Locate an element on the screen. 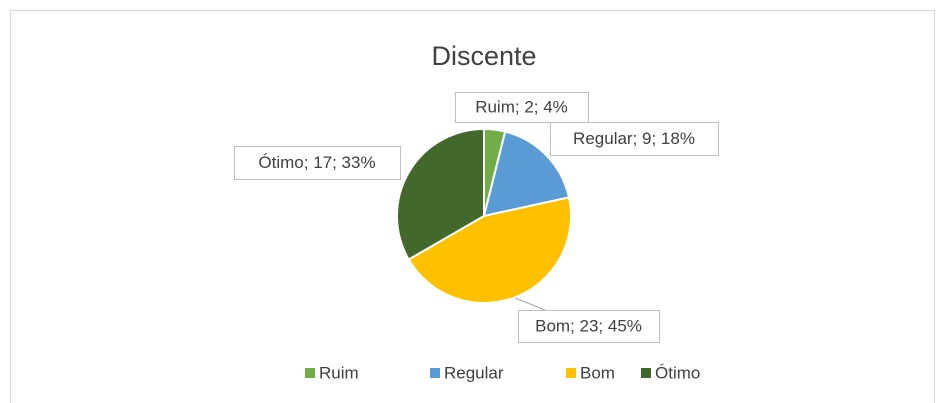 Image resolution: width=945 pixels, height=403 pixels. data-label: Ruim; 2; 4% is located at coordinates (521, 106).